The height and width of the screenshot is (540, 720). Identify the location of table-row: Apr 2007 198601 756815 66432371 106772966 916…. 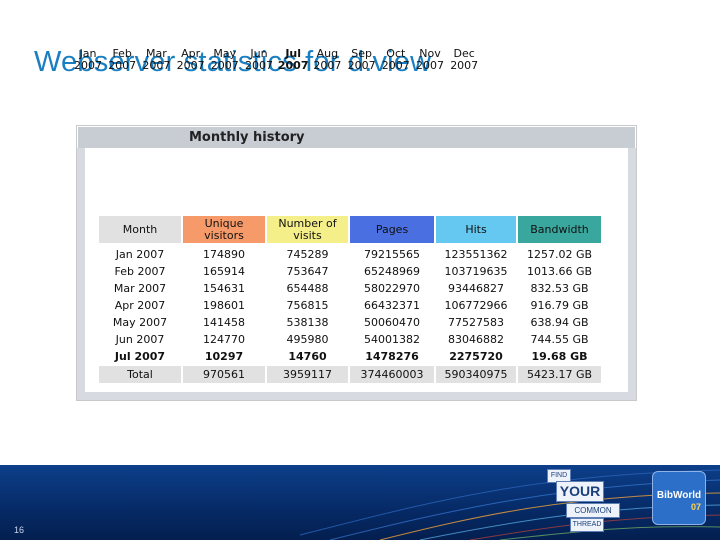
(360, 305).